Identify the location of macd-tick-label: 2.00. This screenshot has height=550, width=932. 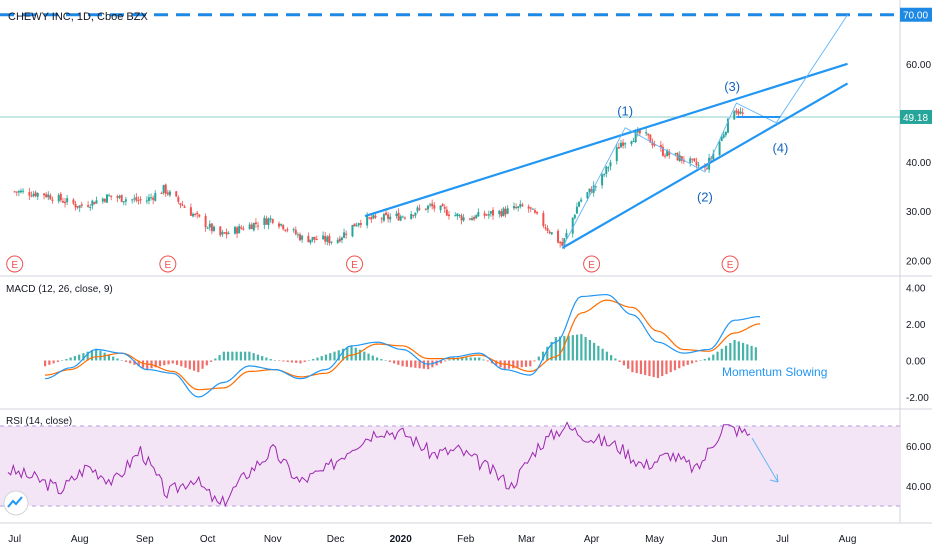
(916, 325).